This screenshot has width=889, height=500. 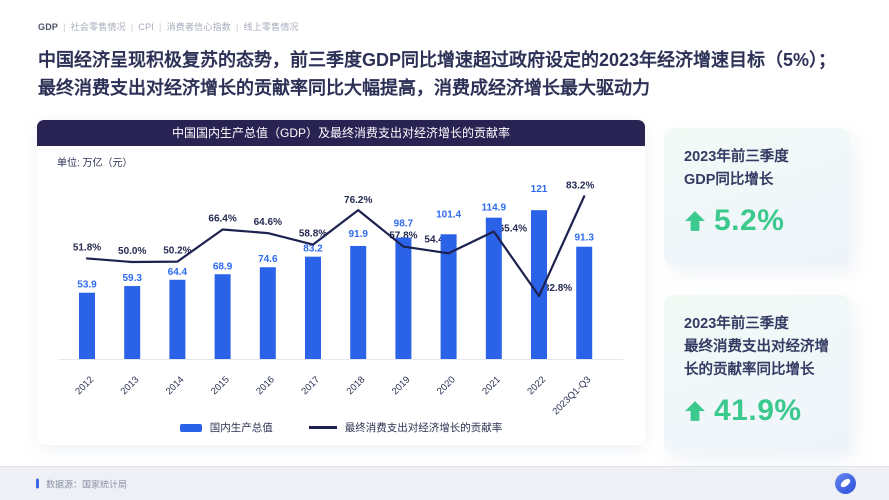 What do you see at coordinates (313, 234) in the screenshot?
I see `line-value-label: 58.8%` at bounding box center [313, 234].